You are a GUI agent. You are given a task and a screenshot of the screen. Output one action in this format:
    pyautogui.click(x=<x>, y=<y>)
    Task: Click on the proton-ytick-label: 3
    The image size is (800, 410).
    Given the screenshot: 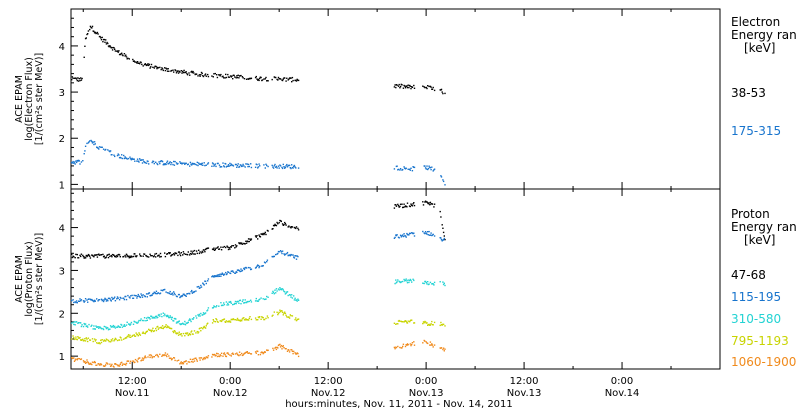 What is the action you would take?
    pyautogui.click(x=62, y=271)
    